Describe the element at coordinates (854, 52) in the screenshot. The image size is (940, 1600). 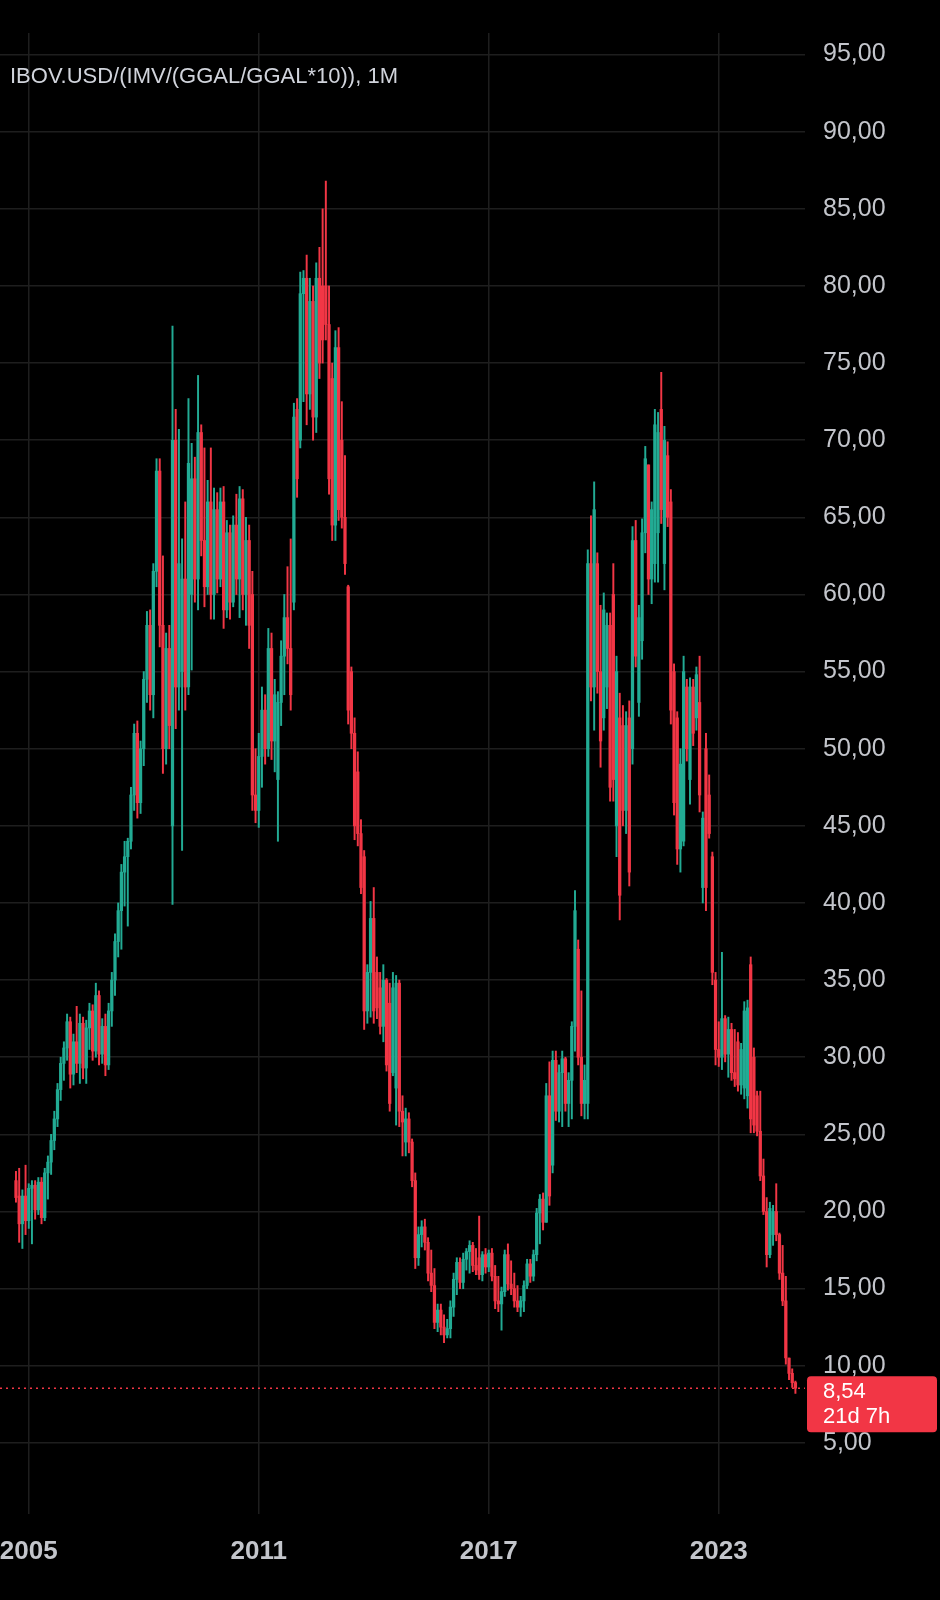
I see `y-tick-label: 95,00` at that location.